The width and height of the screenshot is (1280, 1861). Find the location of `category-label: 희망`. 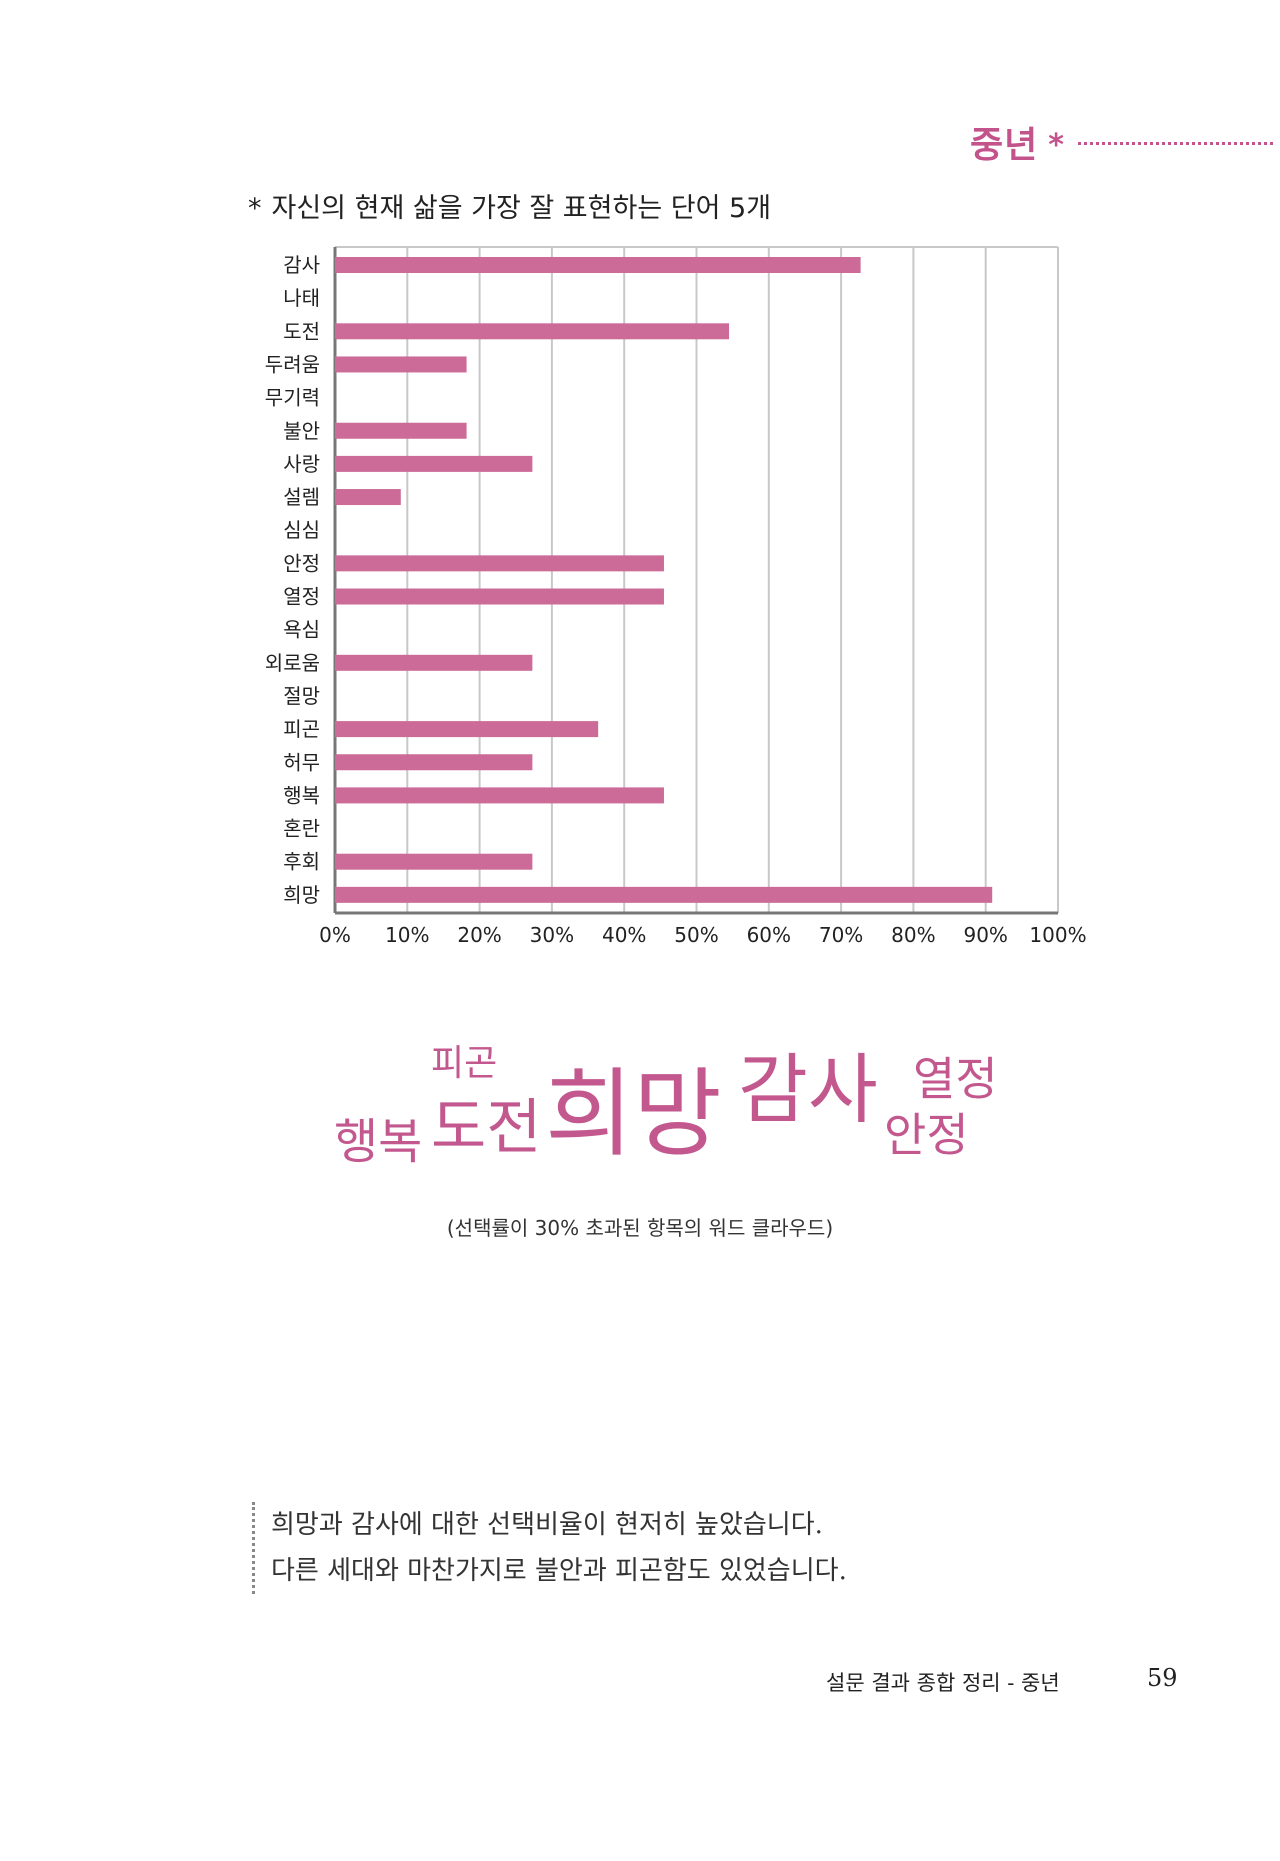

category-label: 희망 is located at coordinates (301, 895).